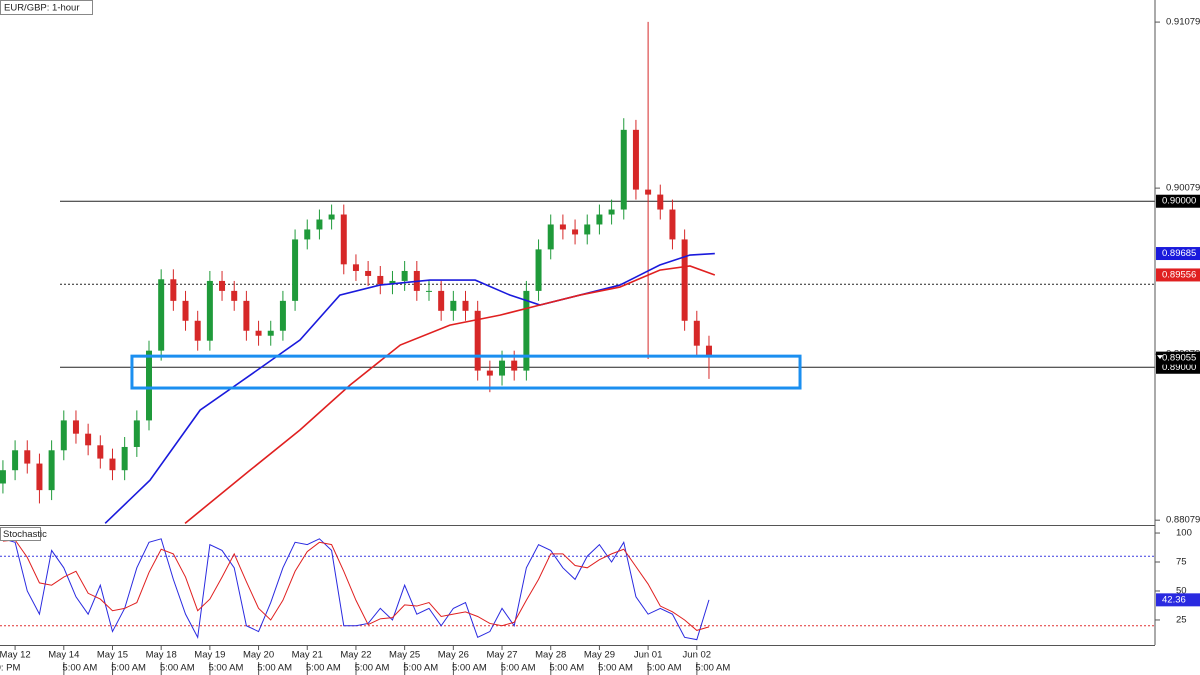  I want to click on x-tick-label: May 14, so click(63, 655).